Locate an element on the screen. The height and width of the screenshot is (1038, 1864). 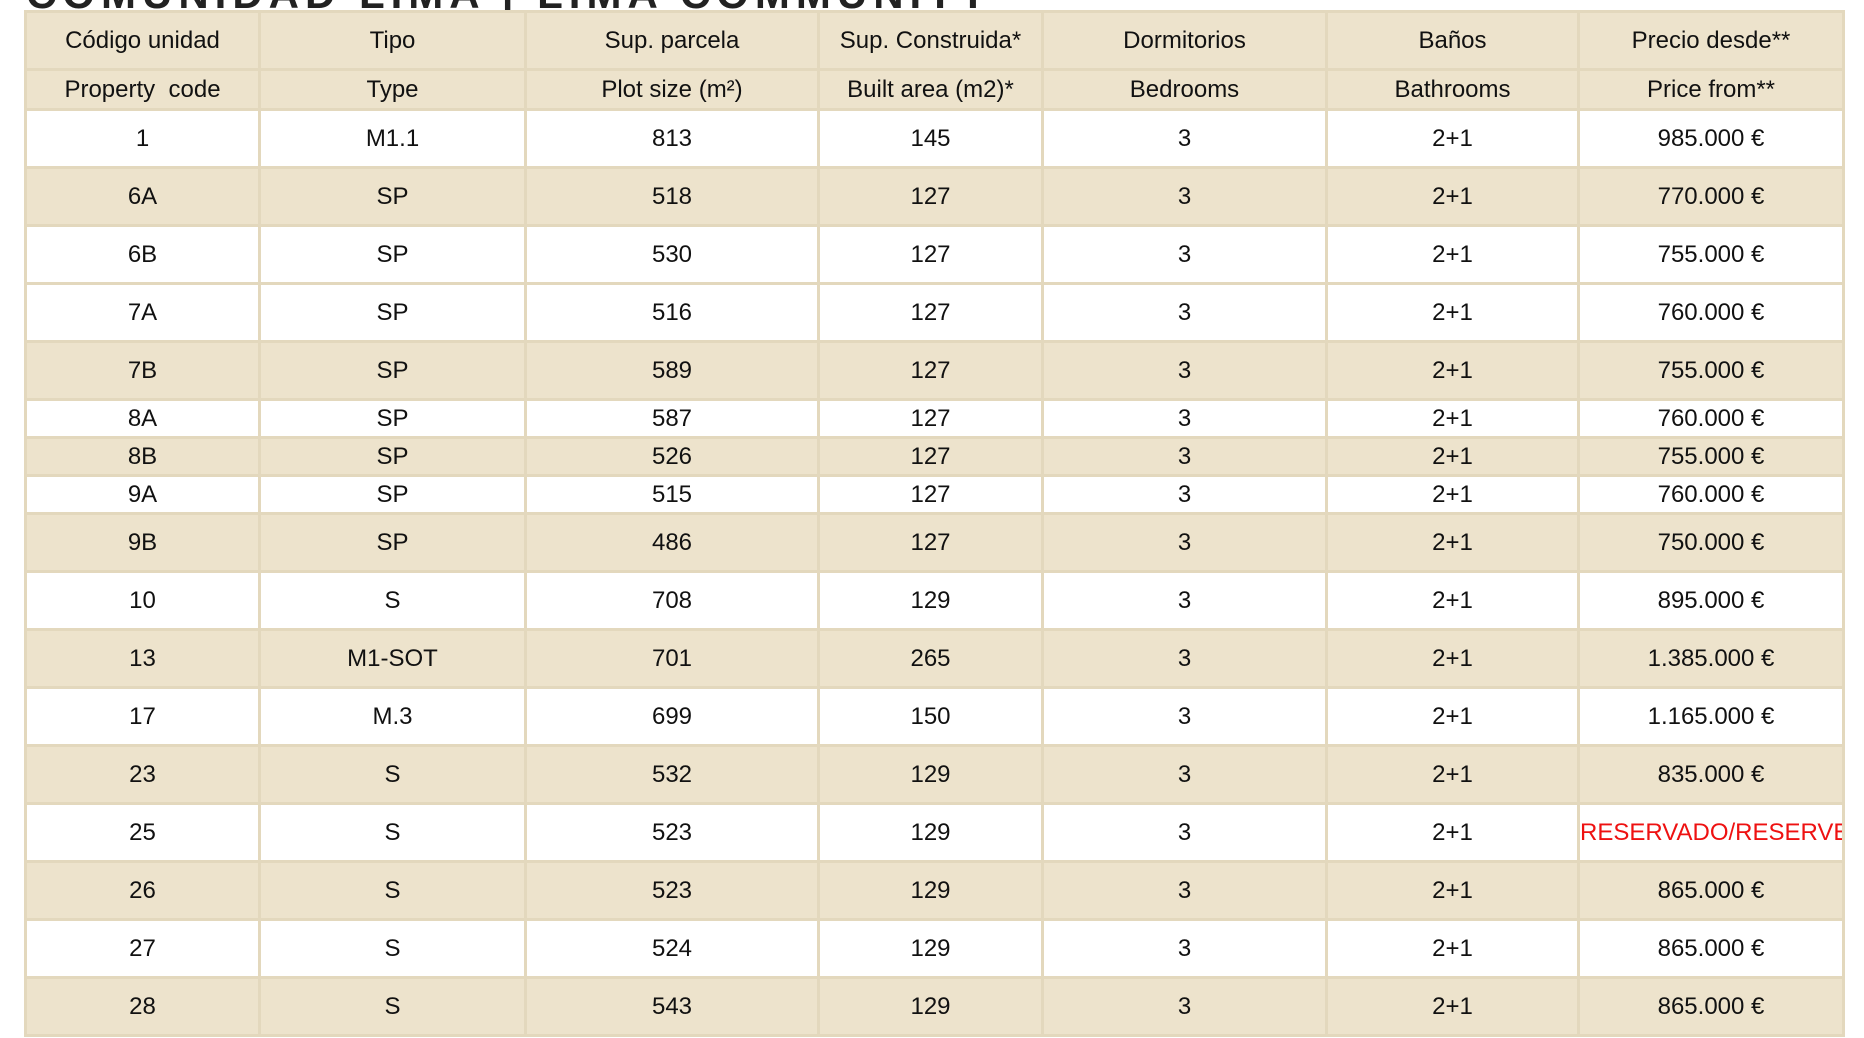
cell-code: 17 is located at coordinates (142, 716).